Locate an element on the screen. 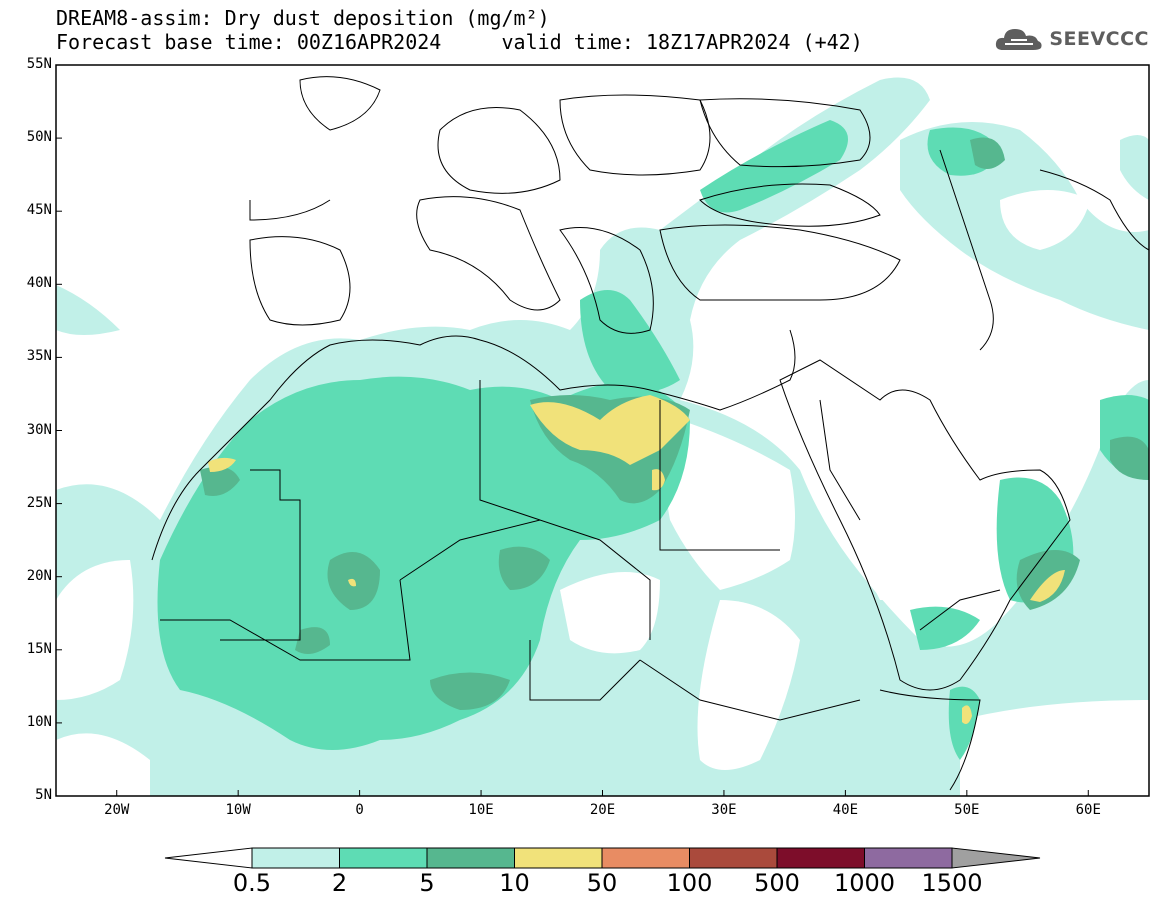 This screenshot has height=907, width=1165. lat-tick-label: 40N is located at coordinates (39, 283).